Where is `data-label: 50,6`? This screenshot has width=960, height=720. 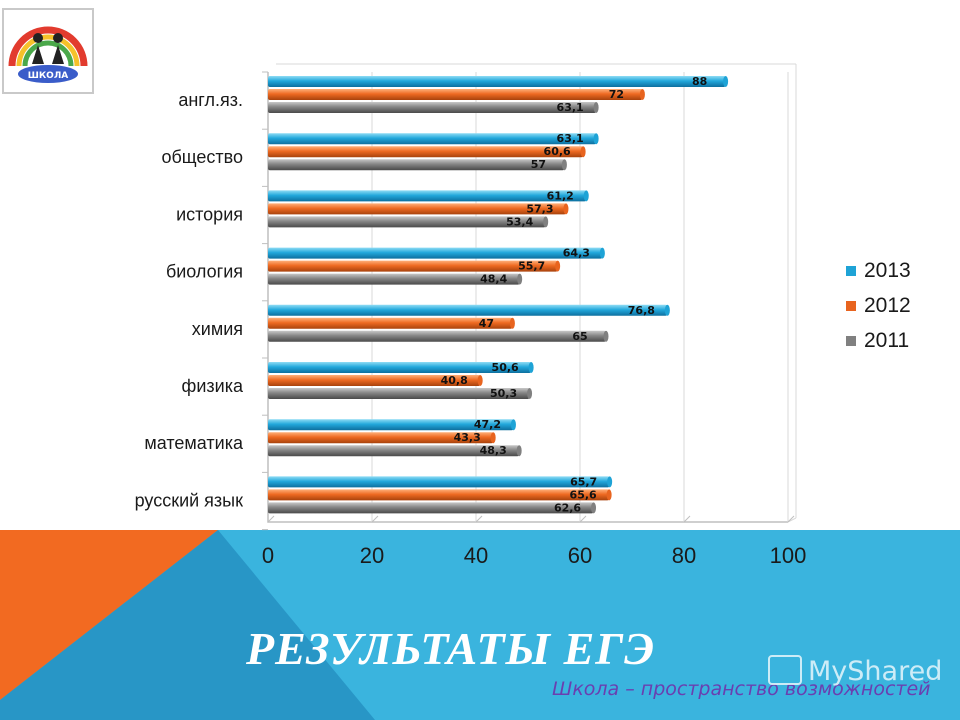
data-label: 50,6 is located at coordinates (505, 367).